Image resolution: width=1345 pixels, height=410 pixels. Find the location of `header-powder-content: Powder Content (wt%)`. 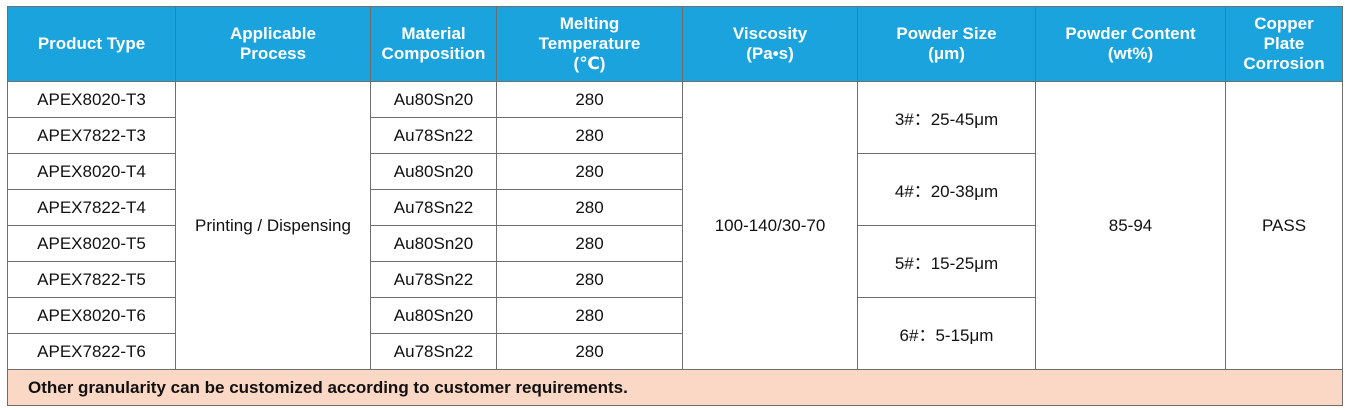

header-powder-content: Powder Content (wt%) is located at coordinates (1130, 44).